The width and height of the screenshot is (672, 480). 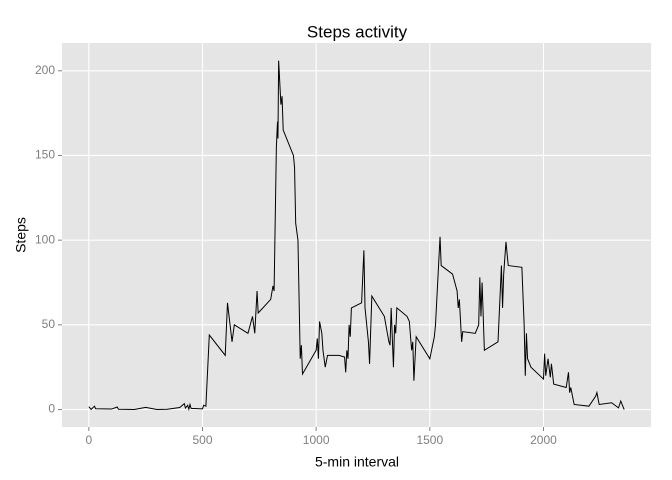 I want to click on x-tick-label: 1000, so click(x=316, y=440).